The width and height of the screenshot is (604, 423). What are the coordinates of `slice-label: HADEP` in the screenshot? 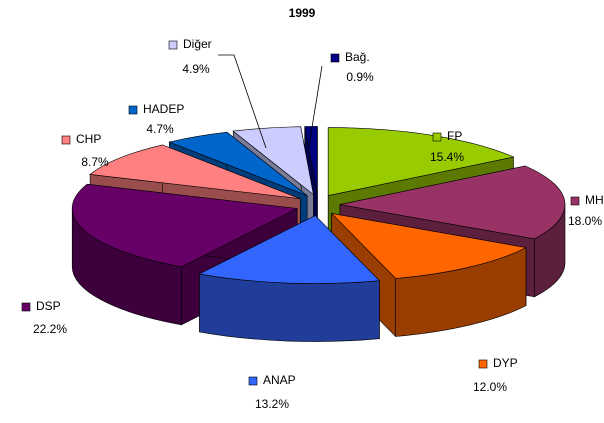 It's located at (163, 109).